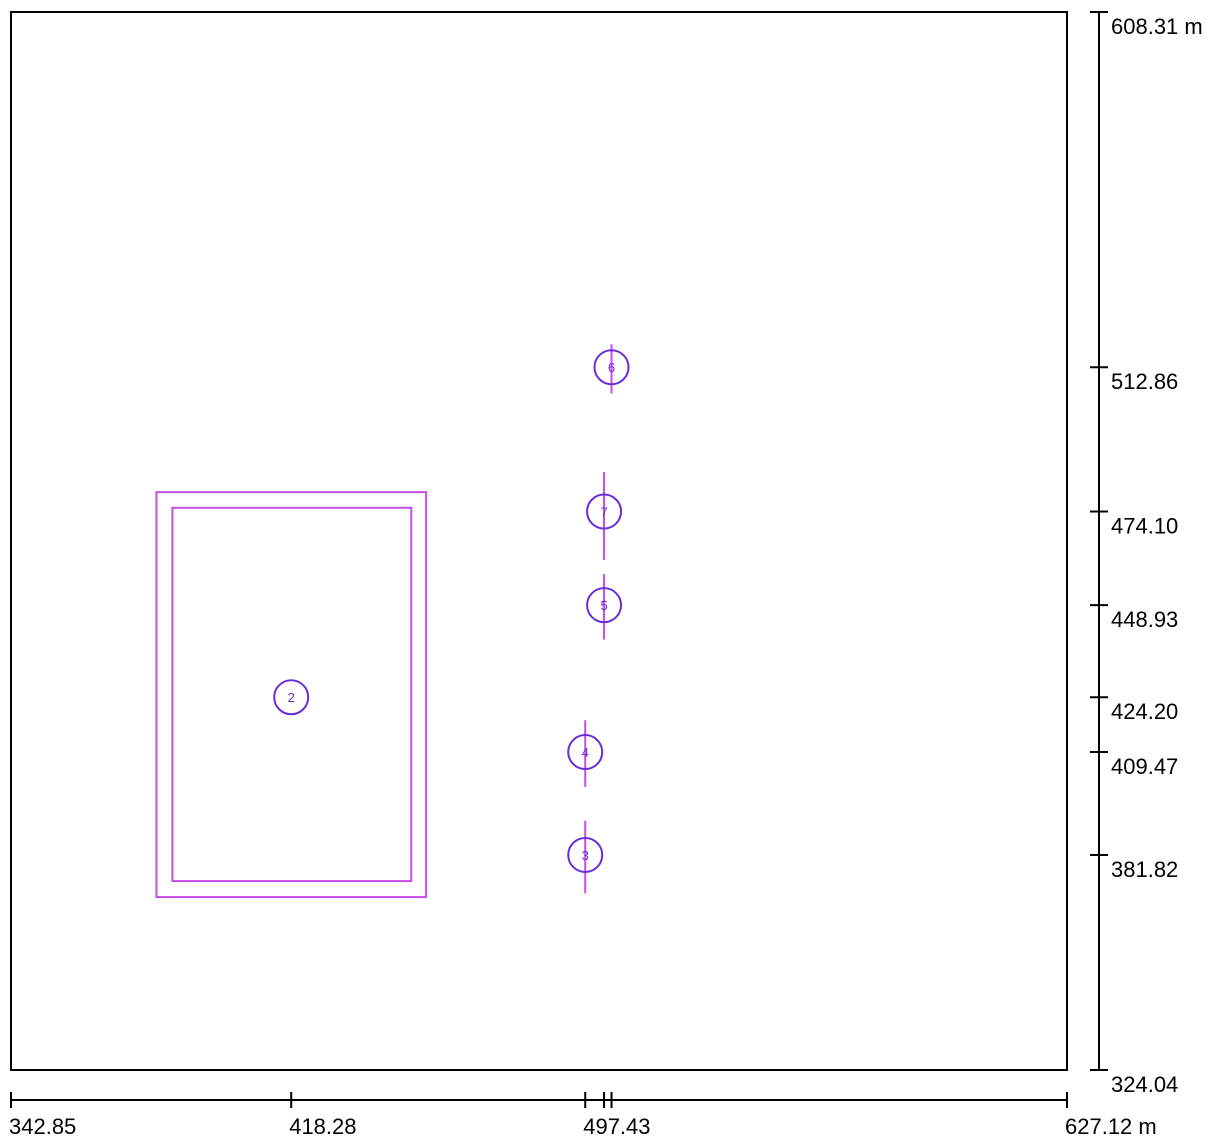  Describe the element at coordinates (1144, 619) in the screenshot. I see `y-axis-label: 448.93` at that location.